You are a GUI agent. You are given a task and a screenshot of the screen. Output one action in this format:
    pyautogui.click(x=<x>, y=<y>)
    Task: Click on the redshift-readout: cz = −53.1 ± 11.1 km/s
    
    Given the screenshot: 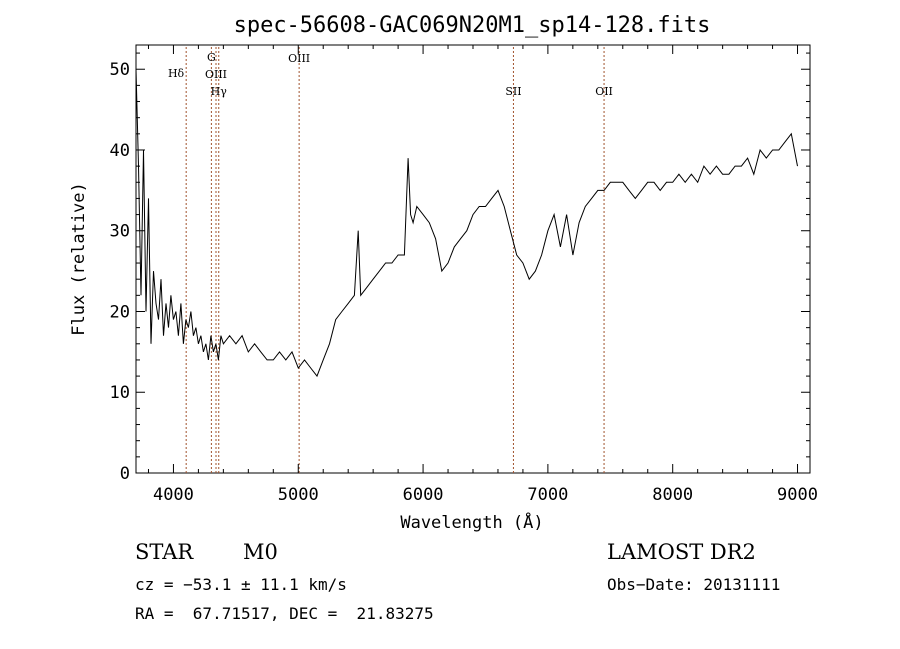 What is the action you would take?
    pyautogui.click(x=241, y=584)
    